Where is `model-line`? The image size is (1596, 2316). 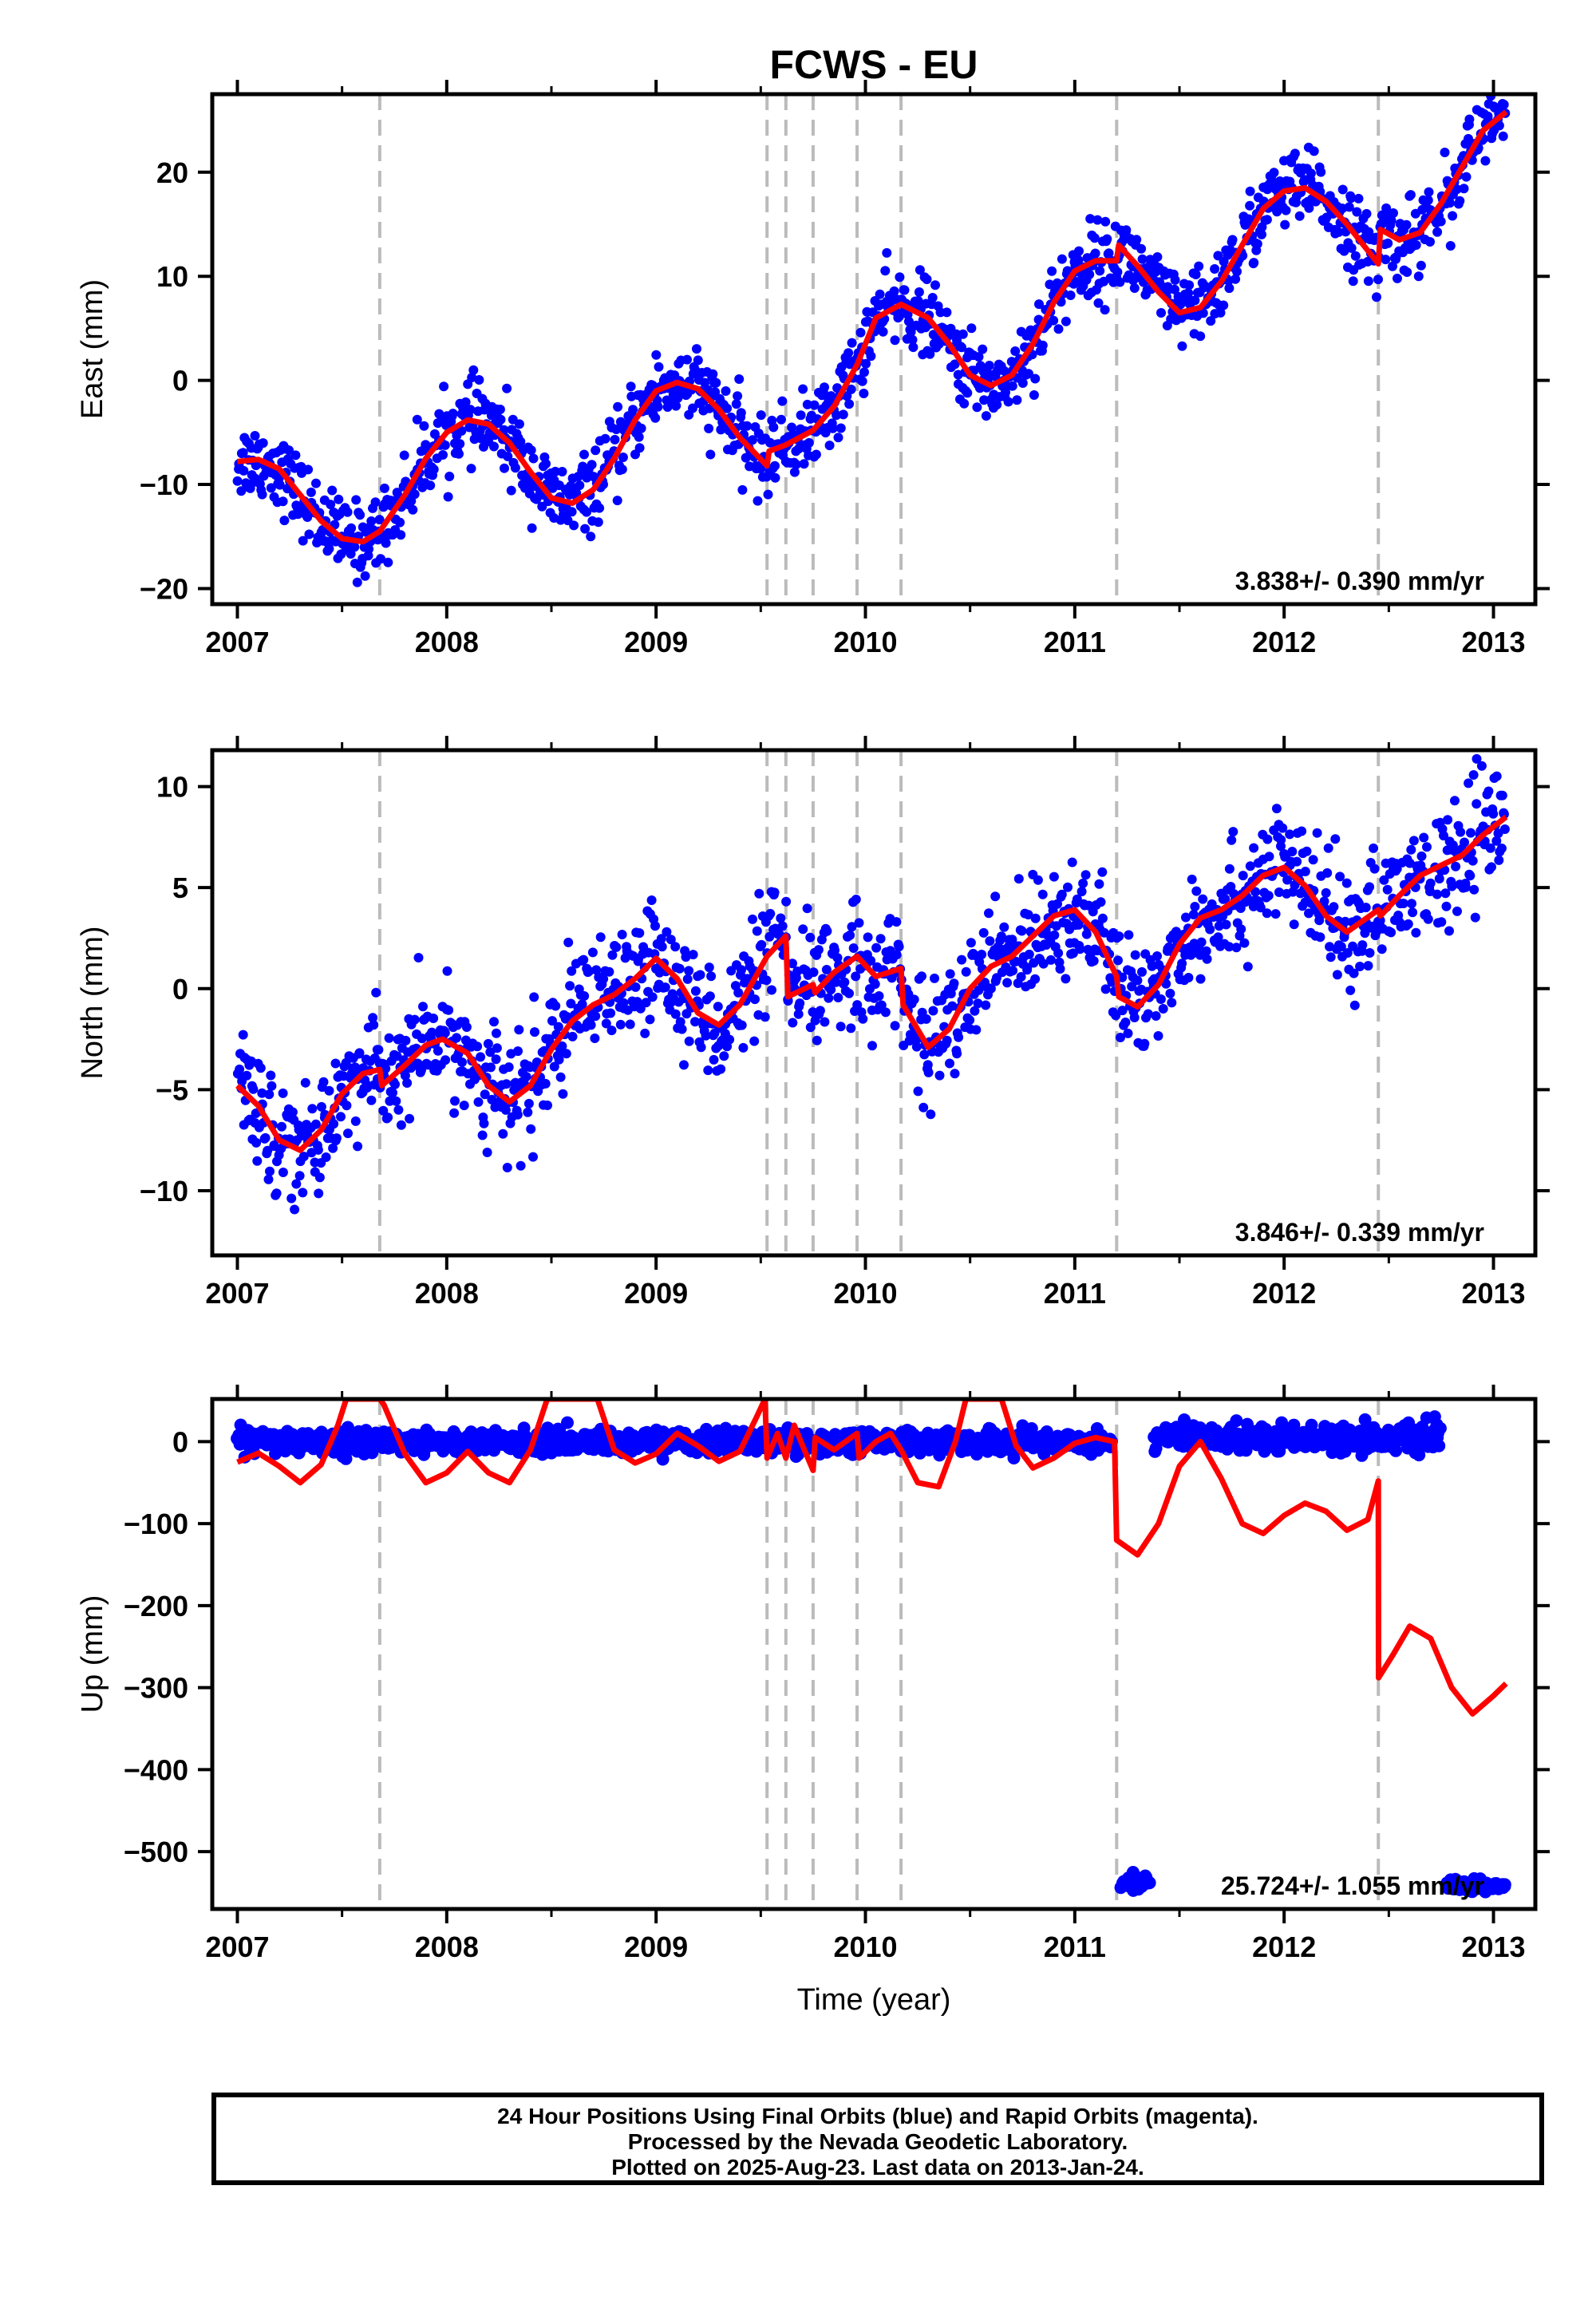
model-line is located at coordinates (872, 1558).